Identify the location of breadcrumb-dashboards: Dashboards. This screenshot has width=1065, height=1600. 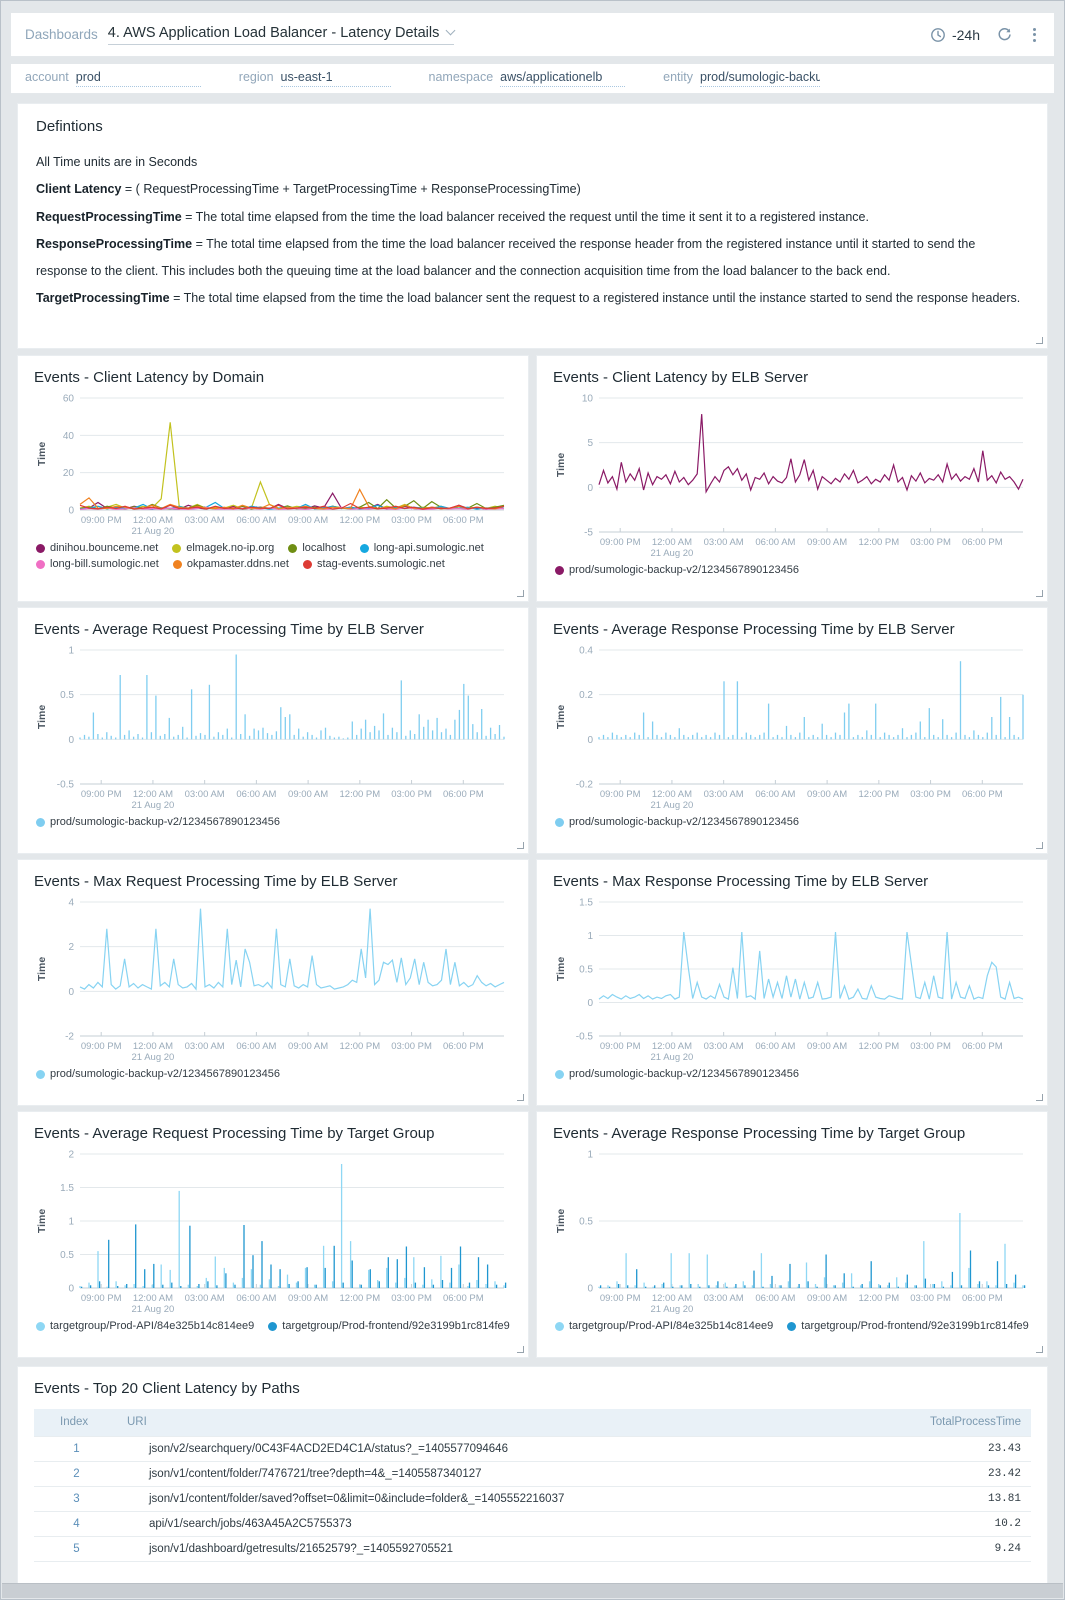
(61, 34).